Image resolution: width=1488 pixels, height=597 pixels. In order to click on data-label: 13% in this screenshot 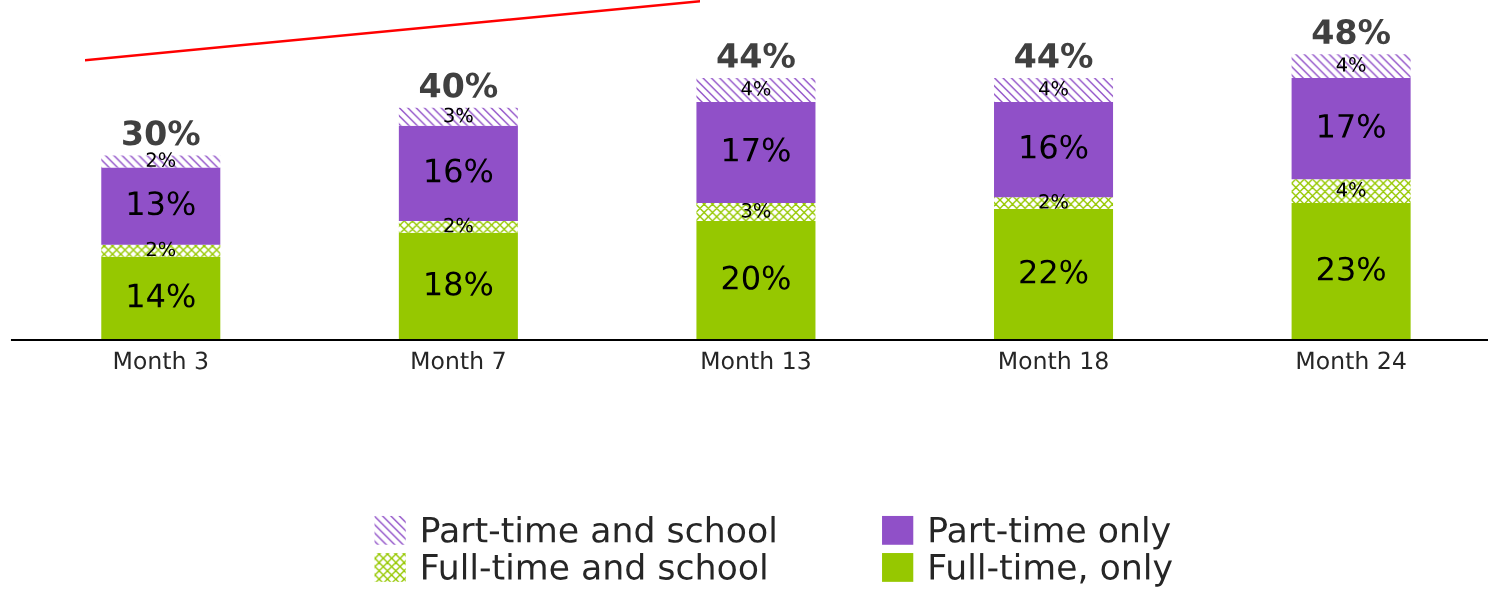, I will do `click(161, 203)`.